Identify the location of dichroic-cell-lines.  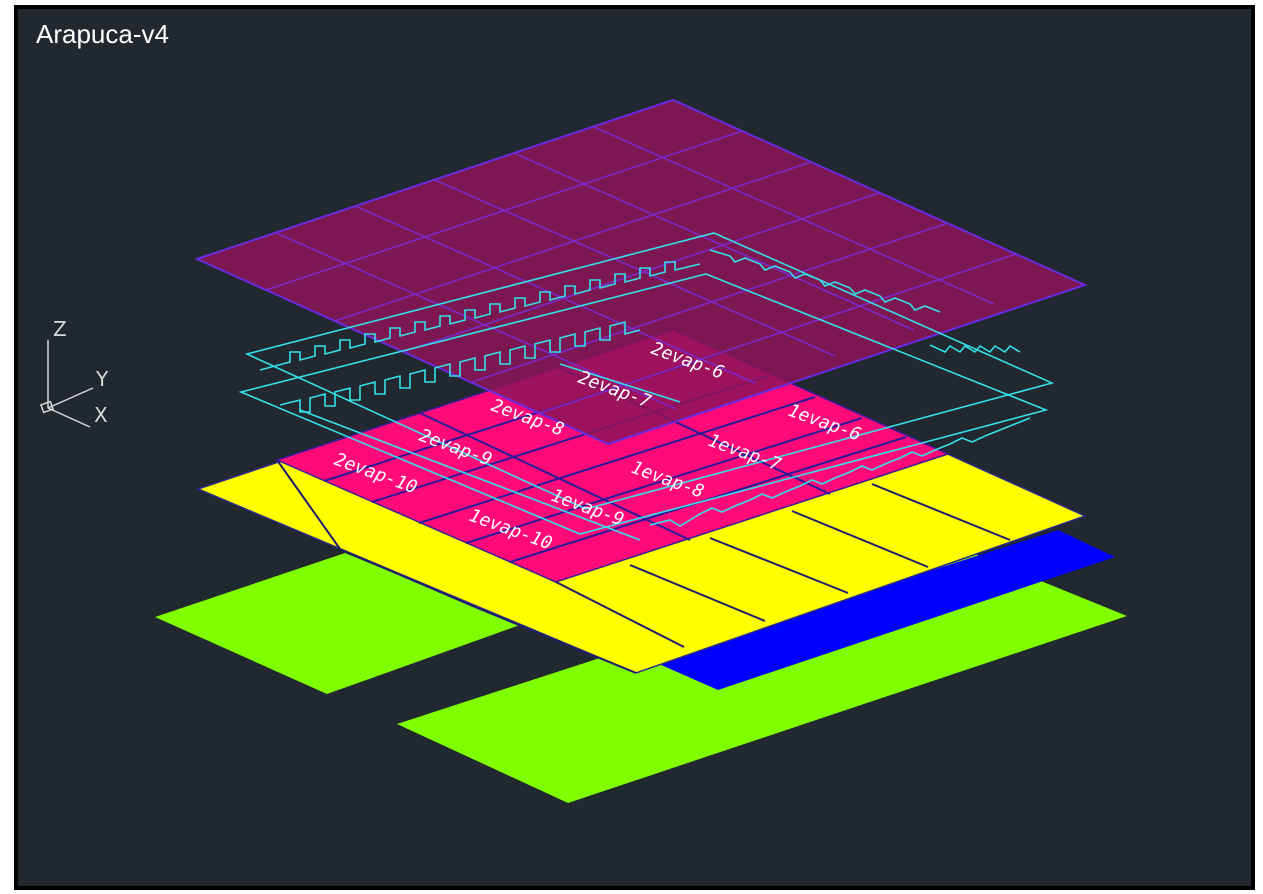
(643, 566).